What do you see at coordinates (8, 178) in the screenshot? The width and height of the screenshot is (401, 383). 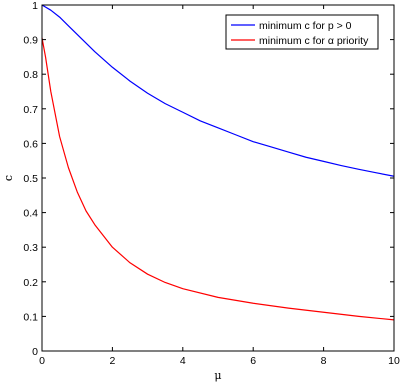 I see `y-axis-label: c` at bounding box center [8, 178].